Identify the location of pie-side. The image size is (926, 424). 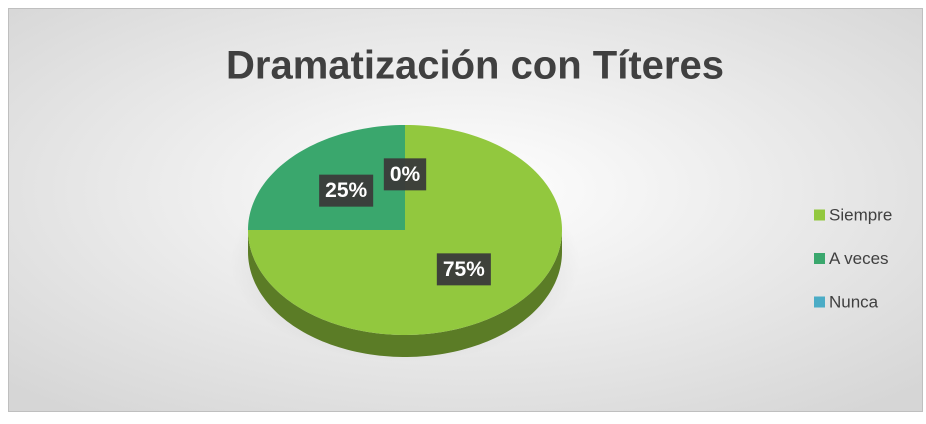
(405, 293).